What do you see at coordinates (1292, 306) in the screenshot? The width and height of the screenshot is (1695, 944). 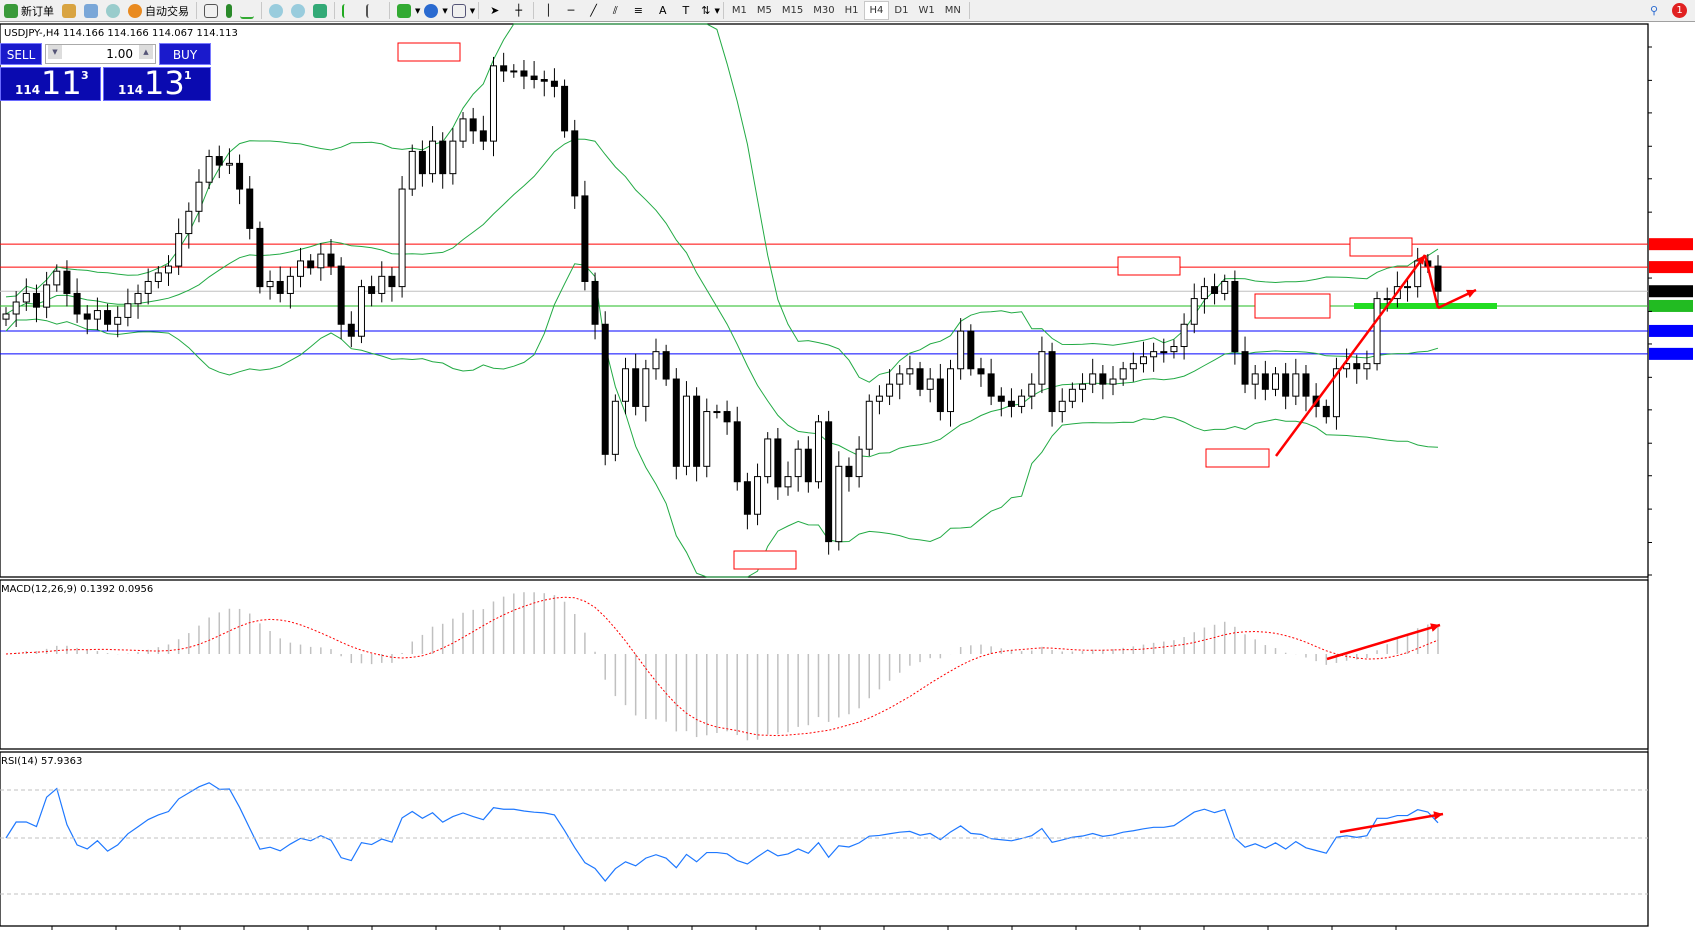 I see `price-annotation-box` at bounding box center [1292, 306].